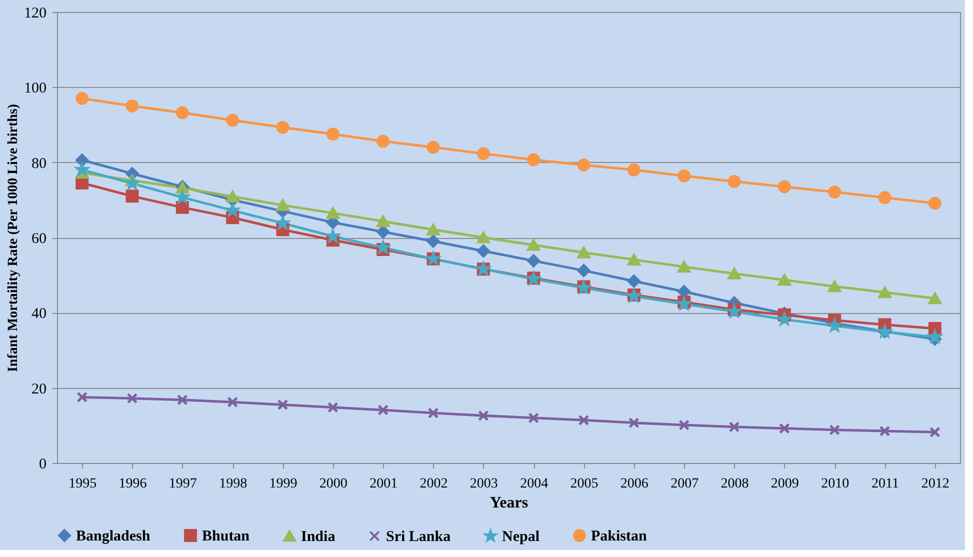 The height and width of the screenshot is (557, 973). What do you see at coordinates (113, 536) in the screenshot?
I see `legend-label: Bangladesh` at bounding box center [113, 536].